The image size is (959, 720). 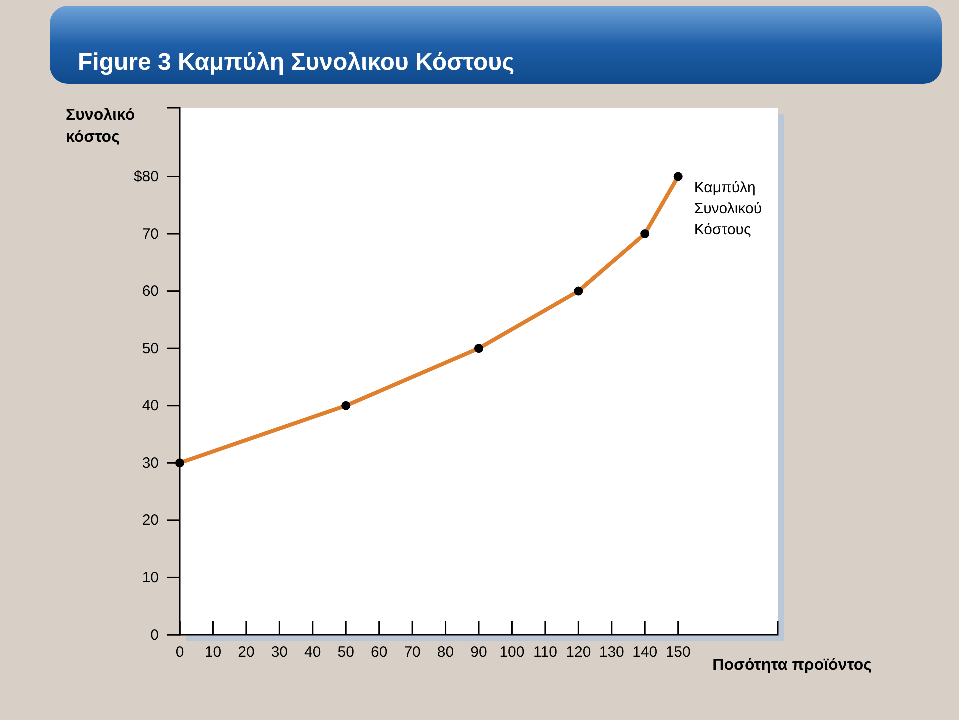 I want to click on x-tick-label: 80, so click(x=445, y=652).